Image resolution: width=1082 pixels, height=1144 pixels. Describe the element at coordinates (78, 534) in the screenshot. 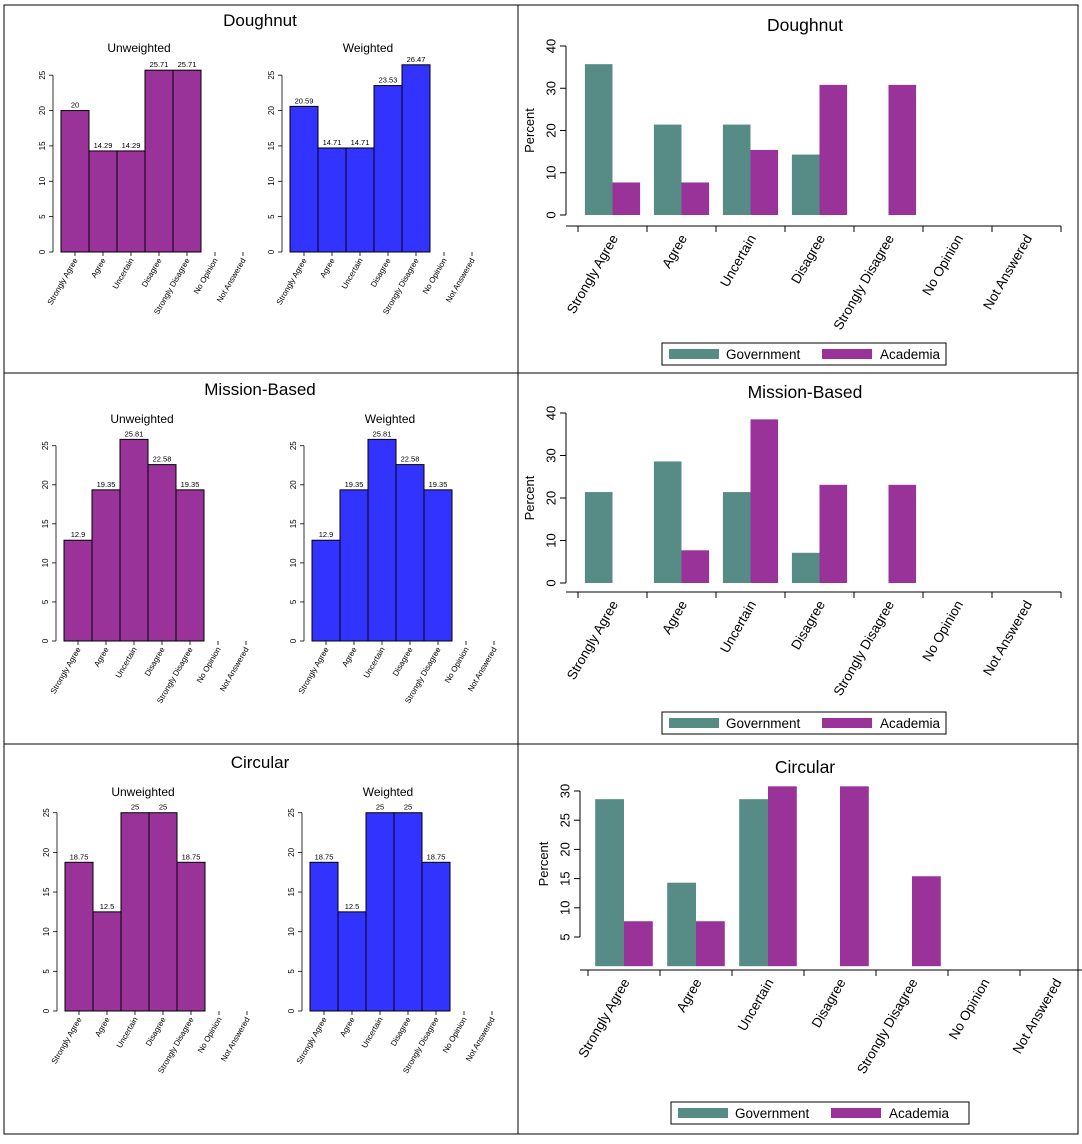

I see `bar-value-label: 12.9` at that location.